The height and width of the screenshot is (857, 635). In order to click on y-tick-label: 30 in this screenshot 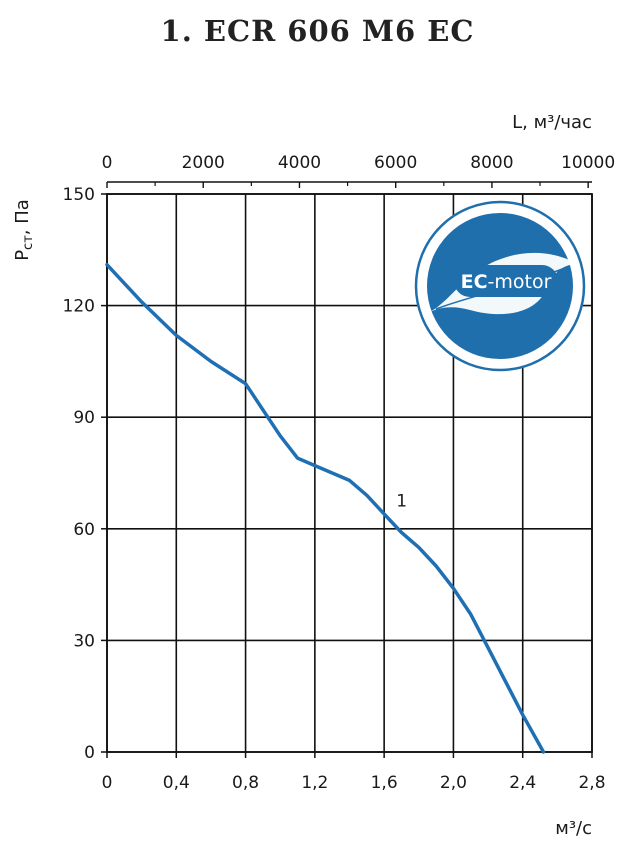, I will do `click(84, 641)`.